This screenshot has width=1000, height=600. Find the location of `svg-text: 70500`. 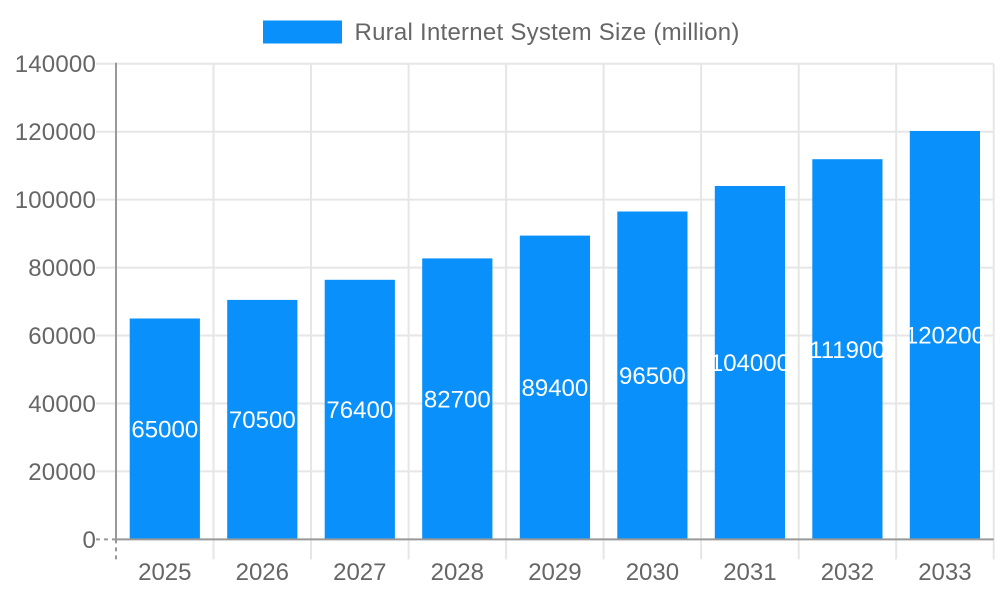

svg-text: 70500 is located at coordinates (262, 420).